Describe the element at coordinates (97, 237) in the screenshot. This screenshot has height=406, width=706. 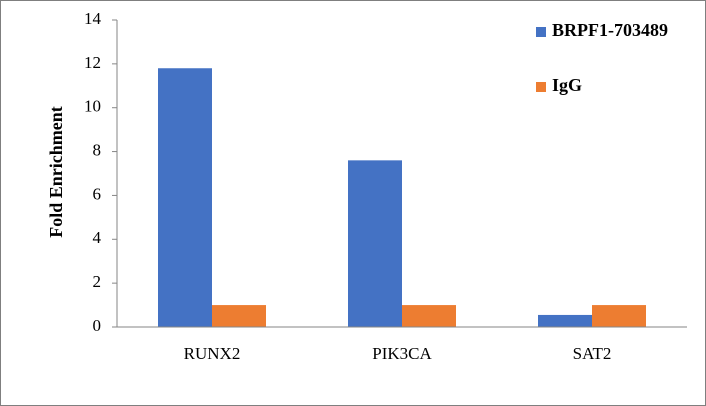
I see `y-tick-label: 4` at that location.